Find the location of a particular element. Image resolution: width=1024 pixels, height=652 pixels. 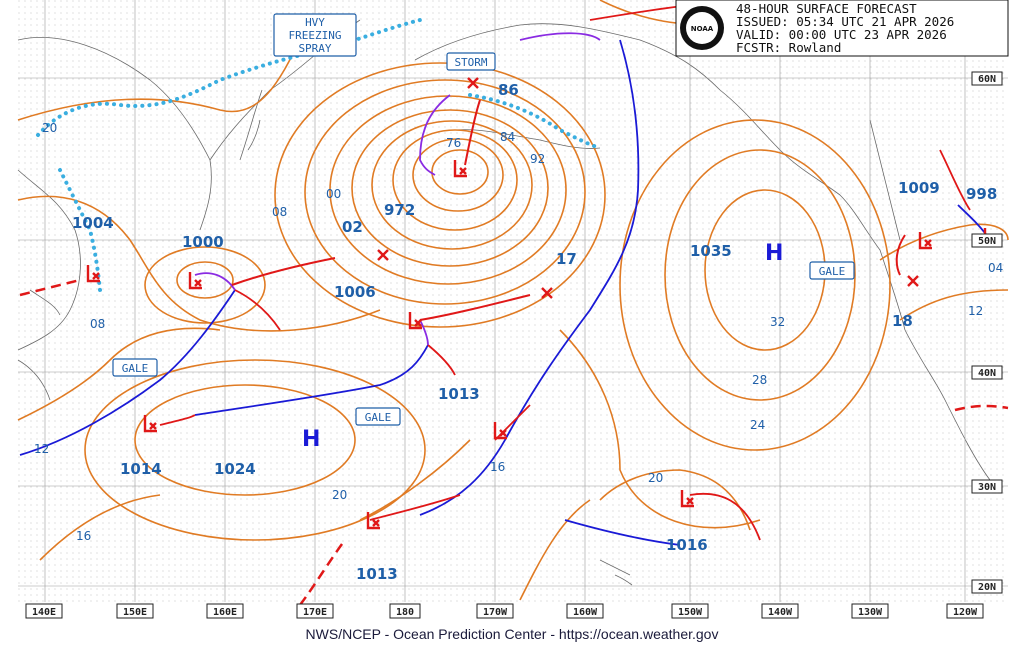

isobar-label: 84 is located at coordinates (507, 137).